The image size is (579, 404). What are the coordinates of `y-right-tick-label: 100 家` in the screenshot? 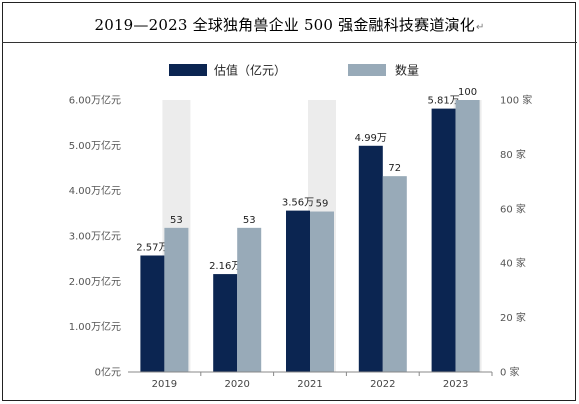 It's located at (516, 100).